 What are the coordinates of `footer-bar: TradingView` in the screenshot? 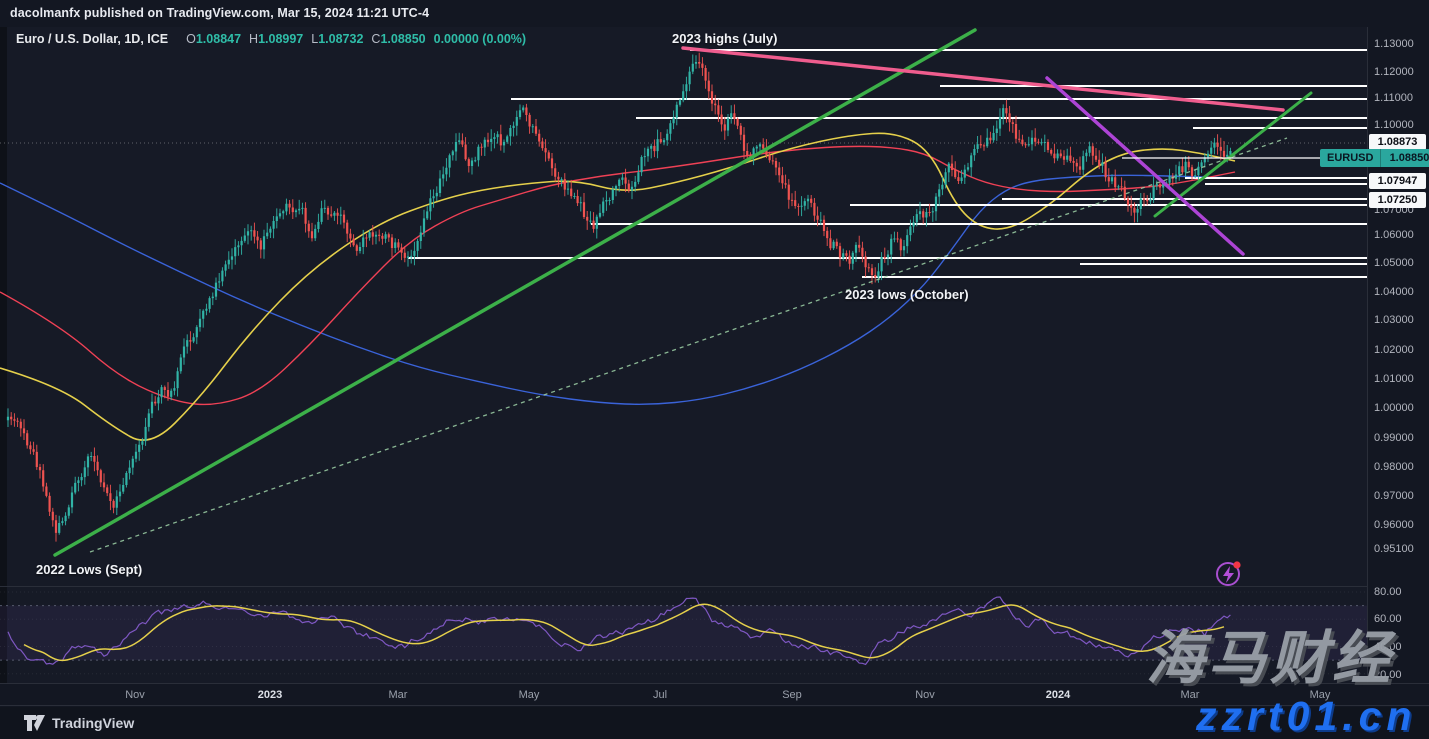 It's located at (714, 723).